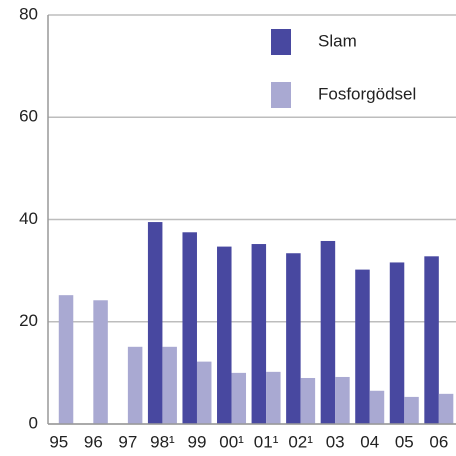  I want to click on legend-label: Slam, so click(337, 40).